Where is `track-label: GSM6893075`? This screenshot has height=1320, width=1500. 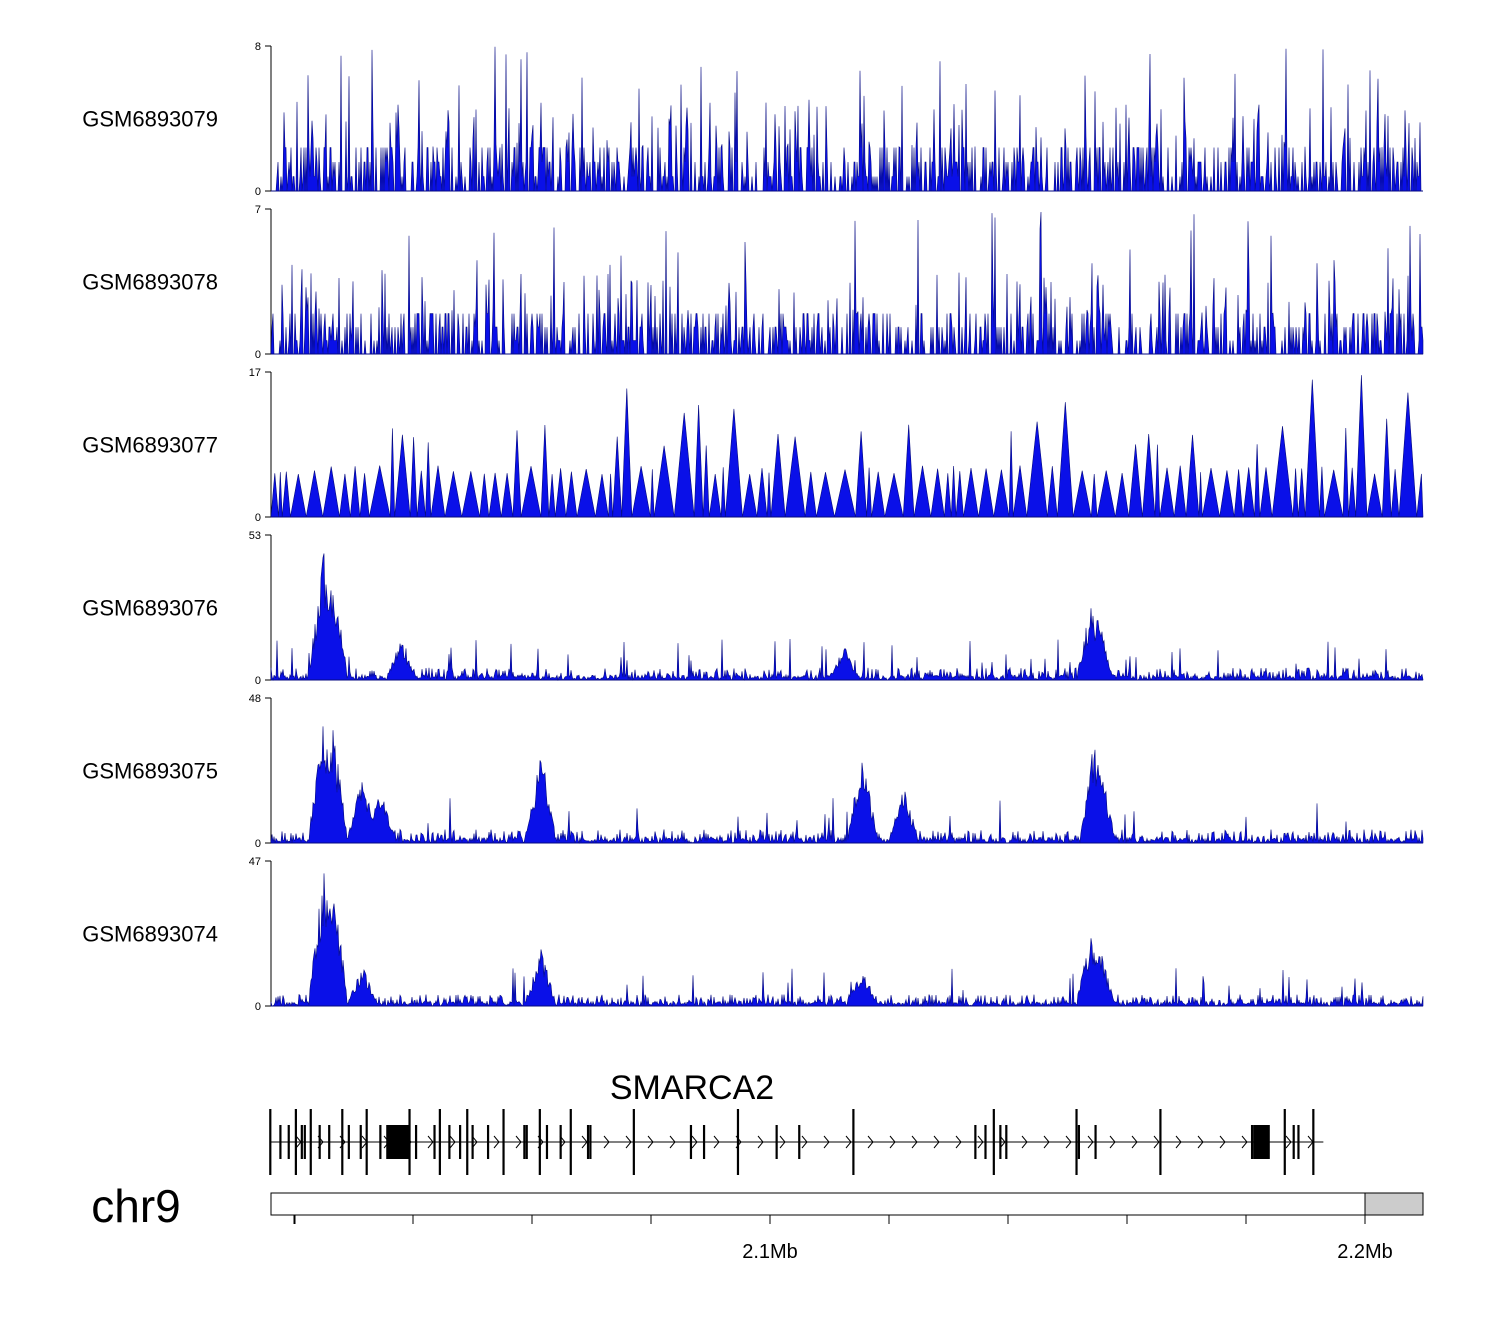 track-label: GSM6893075 is located at coordinates (150, 771).